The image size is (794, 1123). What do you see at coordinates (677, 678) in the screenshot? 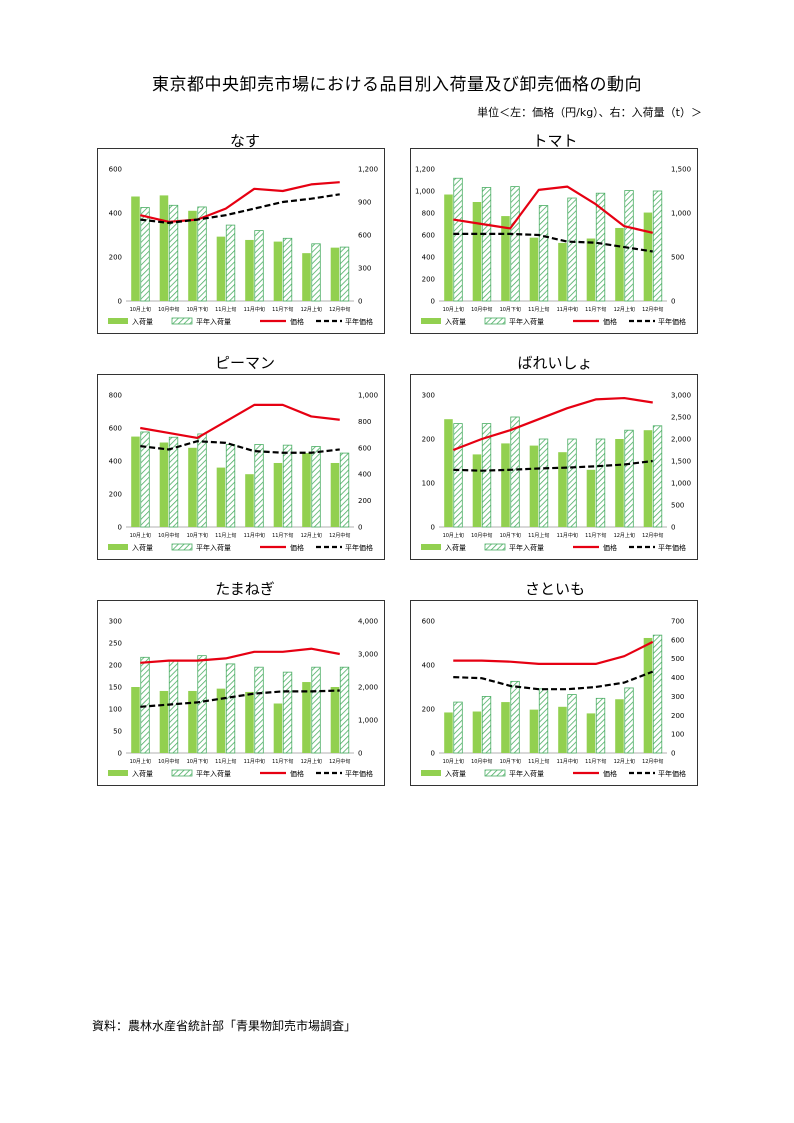
I see `right-tick-label: 400` at bounding box center [677, 678].